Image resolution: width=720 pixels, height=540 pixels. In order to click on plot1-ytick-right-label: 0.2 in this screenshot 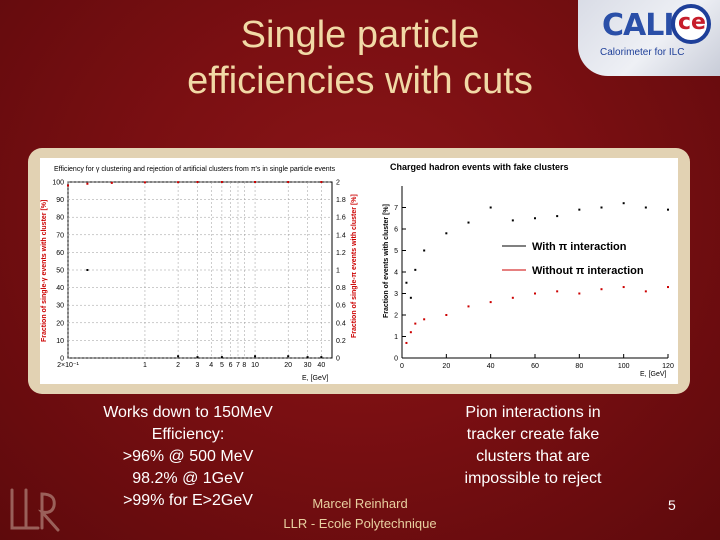, I will do `click(341, 341)`.